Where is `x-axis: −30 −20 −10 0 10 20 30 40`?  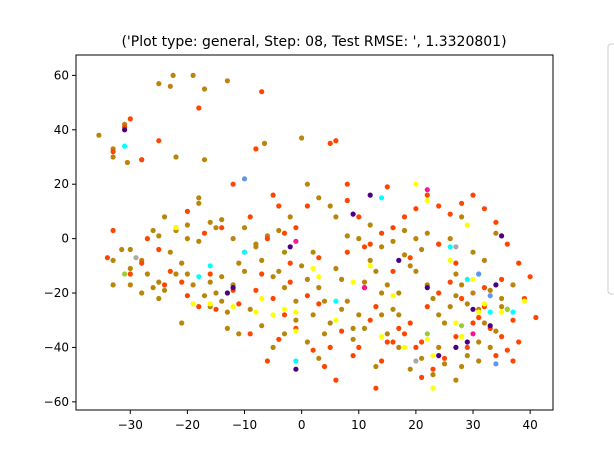 x-axis: −30 −20 −10 0 10 20 30 40 is located at coordinates (328, 421).